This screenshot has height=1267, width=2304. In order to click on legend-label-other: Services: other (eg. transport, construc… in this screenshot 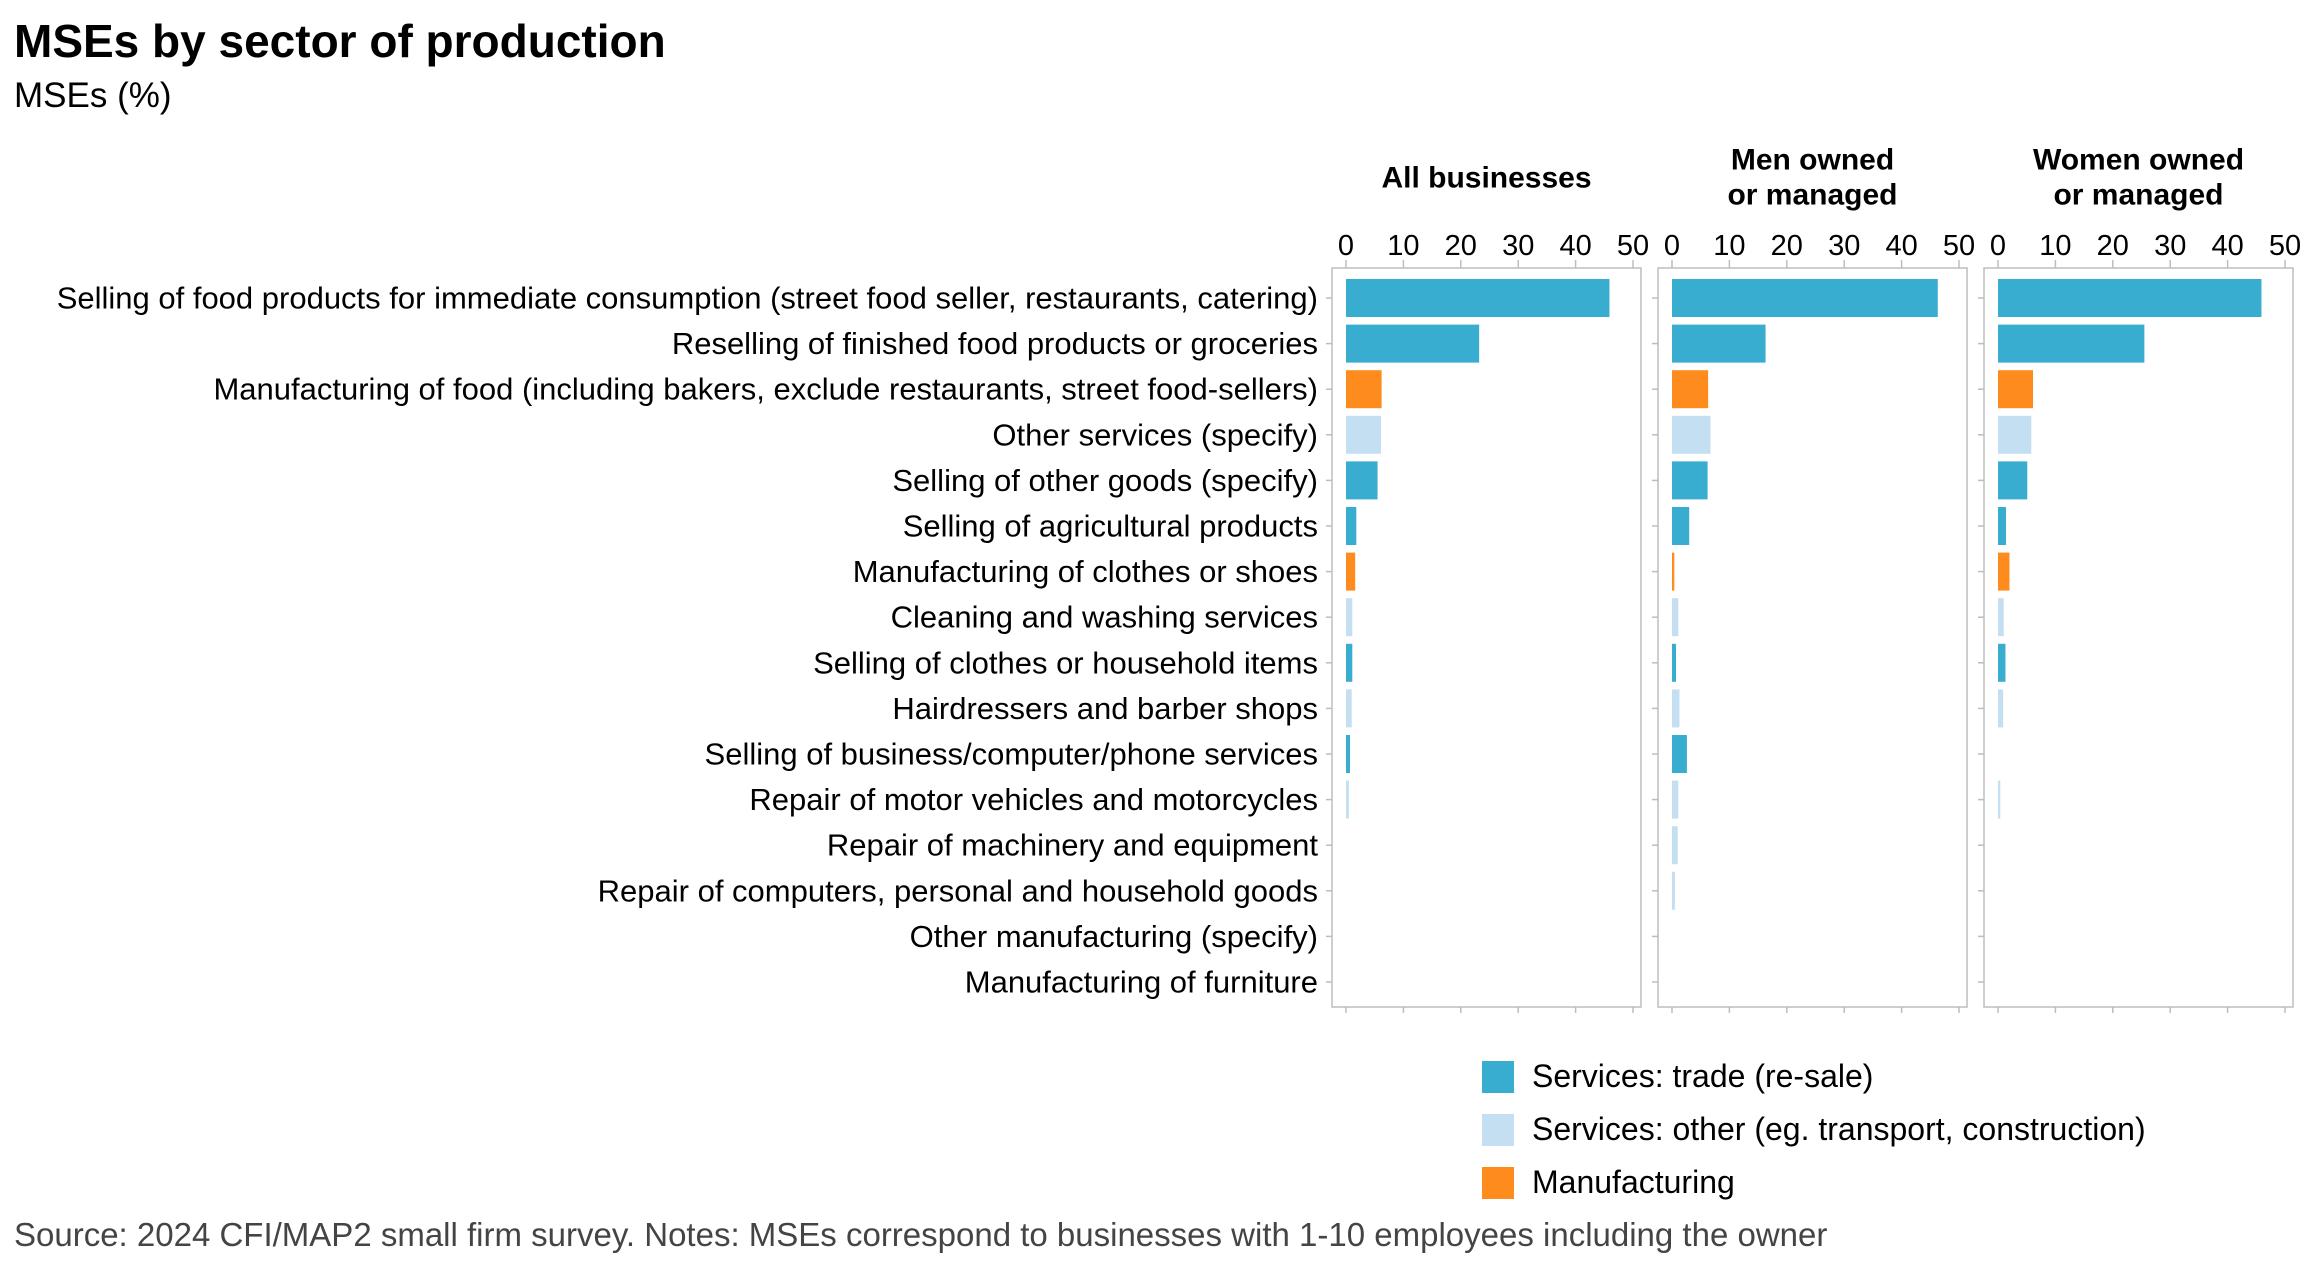, I will do `click(1839, 1129)`.